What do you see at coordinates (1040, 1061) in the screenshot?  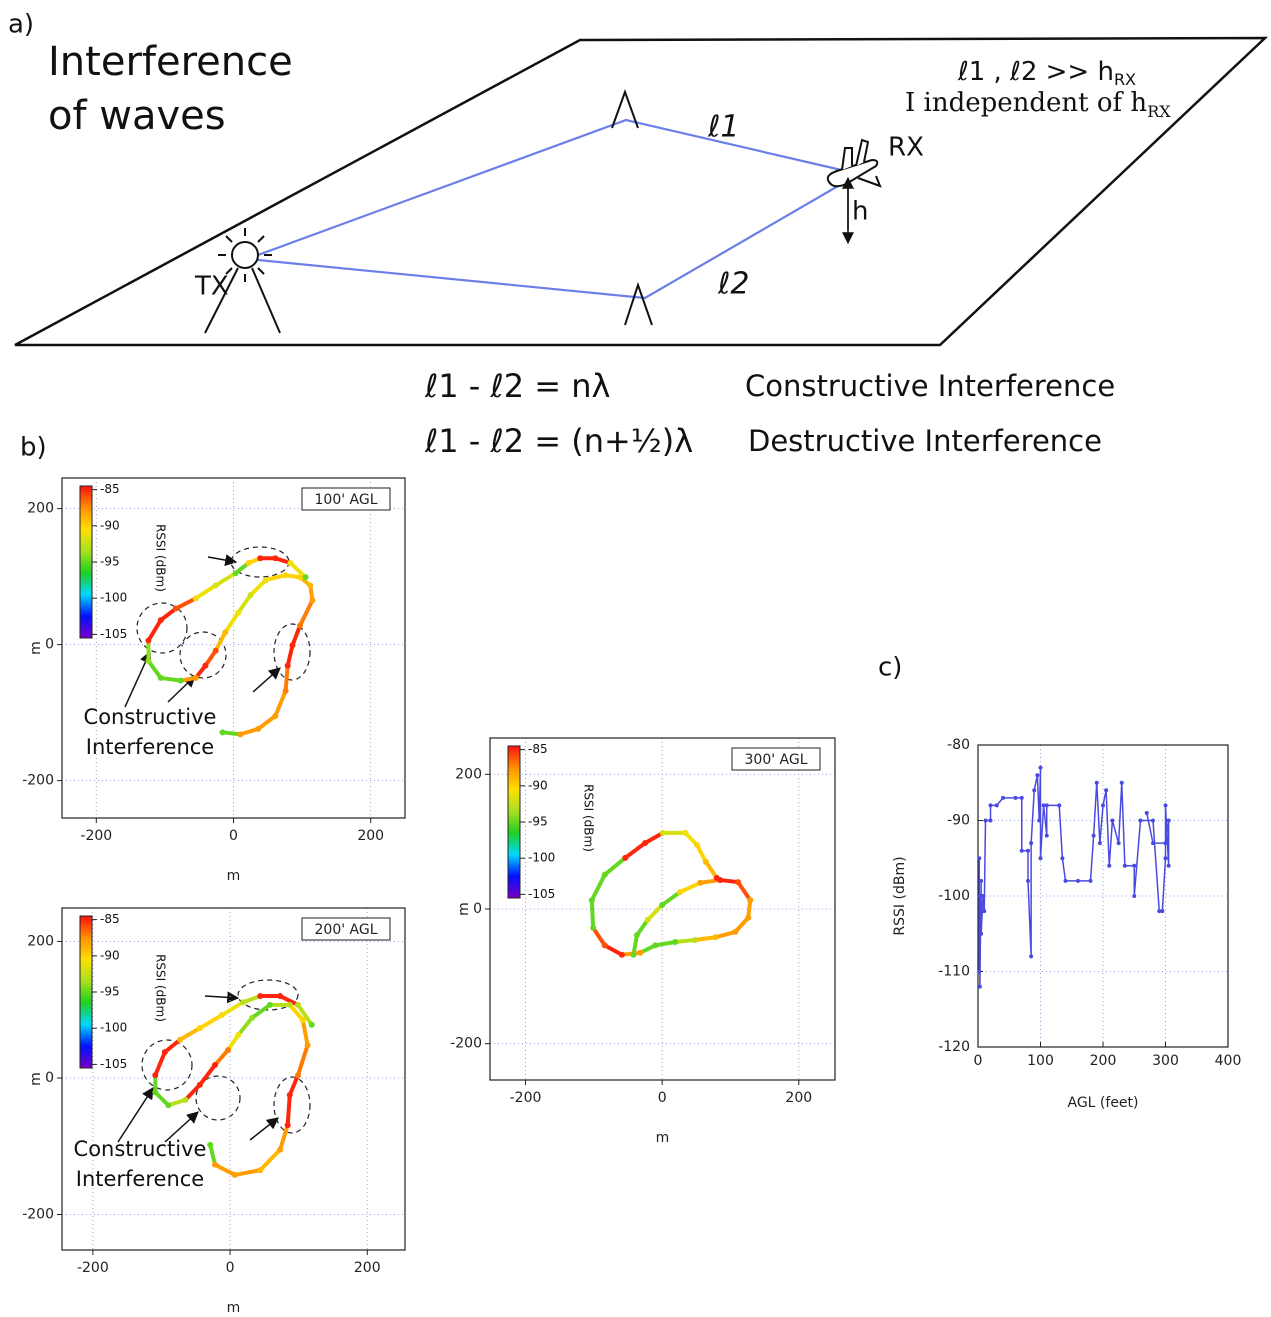 I see `x-tick-label: 100` at bounding box center [1040, 1061].